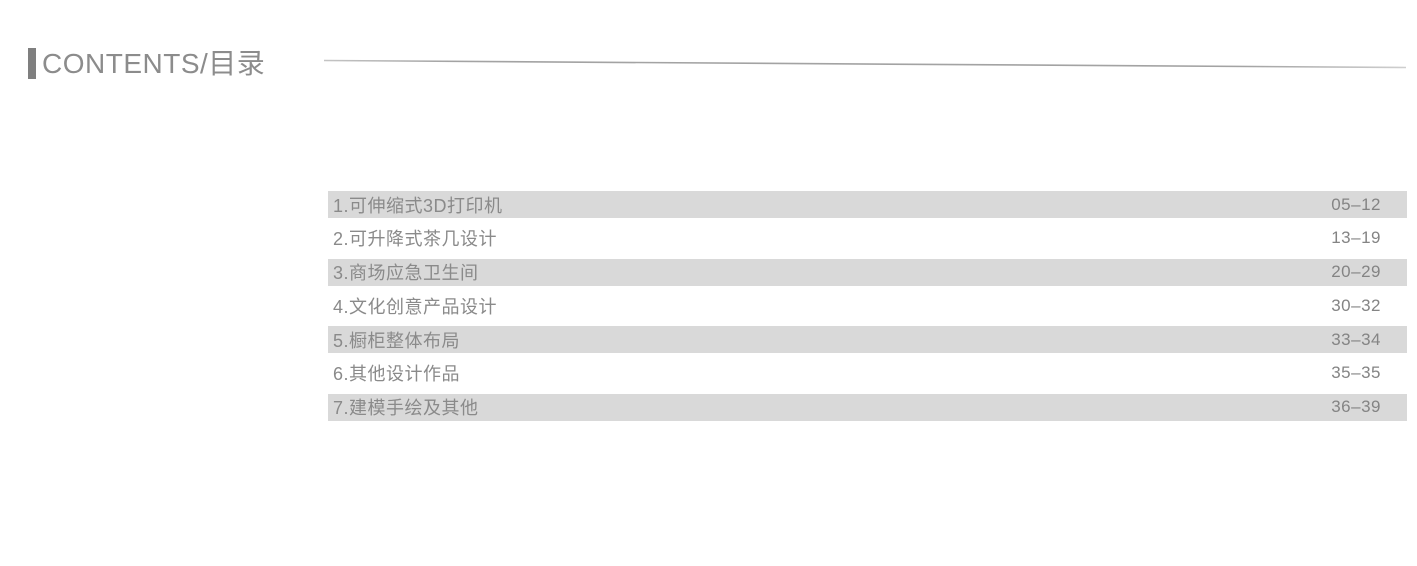 The image size is (1417, 566). Describe the element at coordinates (865, 64) in the screenshot. I see `header-divider-line` at that location.